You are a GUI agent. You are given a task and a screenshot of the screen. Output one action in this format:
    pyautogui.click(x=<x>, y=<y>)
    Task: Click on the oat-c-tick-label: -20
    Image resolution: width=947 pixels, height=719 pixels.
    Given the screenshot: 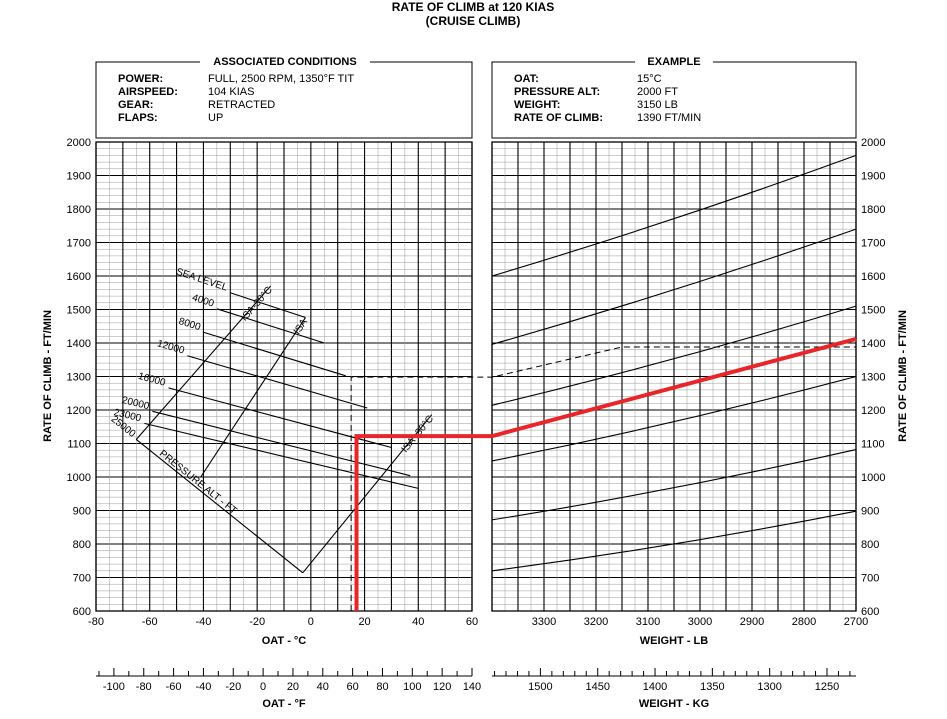 What is the action you would take?
    pyautogui.click(x=257, y=622)
    